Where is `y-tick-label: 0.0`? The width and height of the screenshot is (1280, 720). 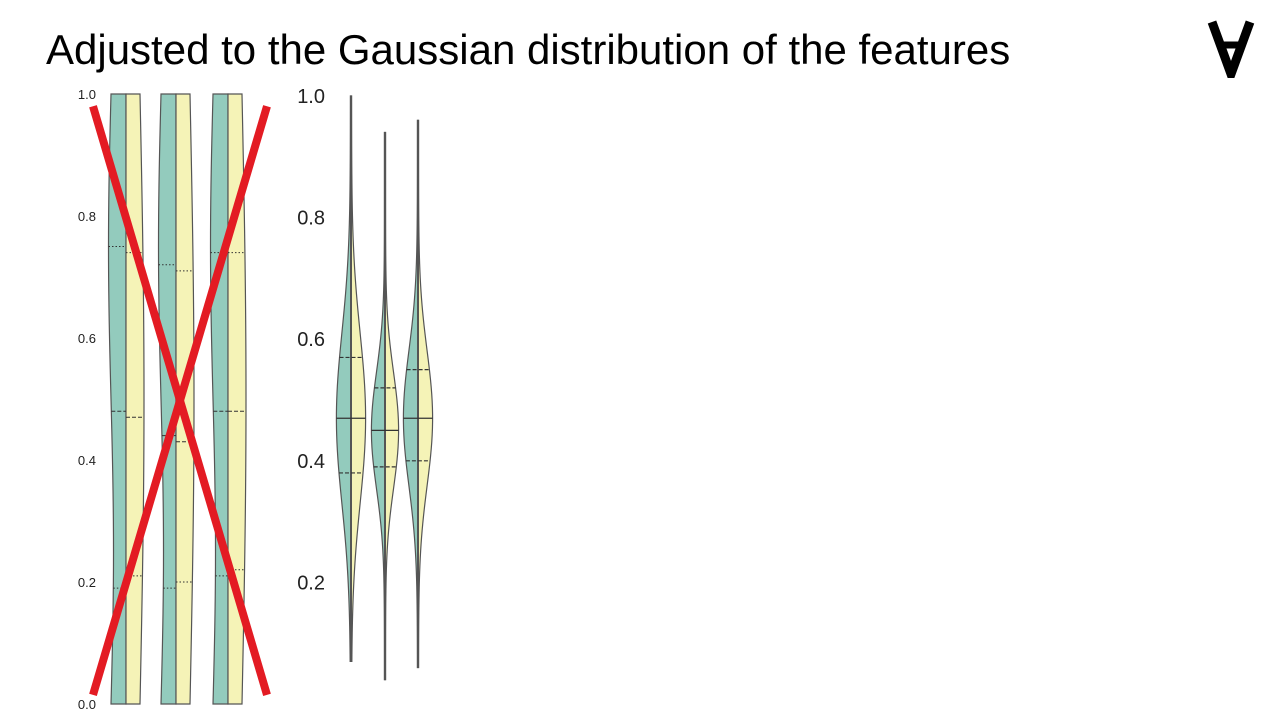 y-tick-label: 0.0 is located at coordinates (87, 704).